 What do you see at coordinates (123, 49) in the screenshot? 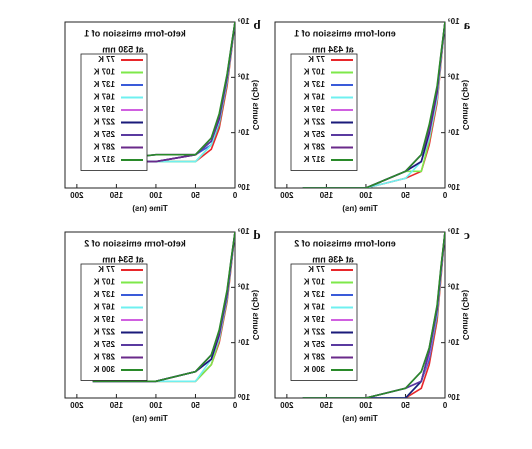
I see `panel-subtitle: at 530 nm` at bounding box center [123, 49].